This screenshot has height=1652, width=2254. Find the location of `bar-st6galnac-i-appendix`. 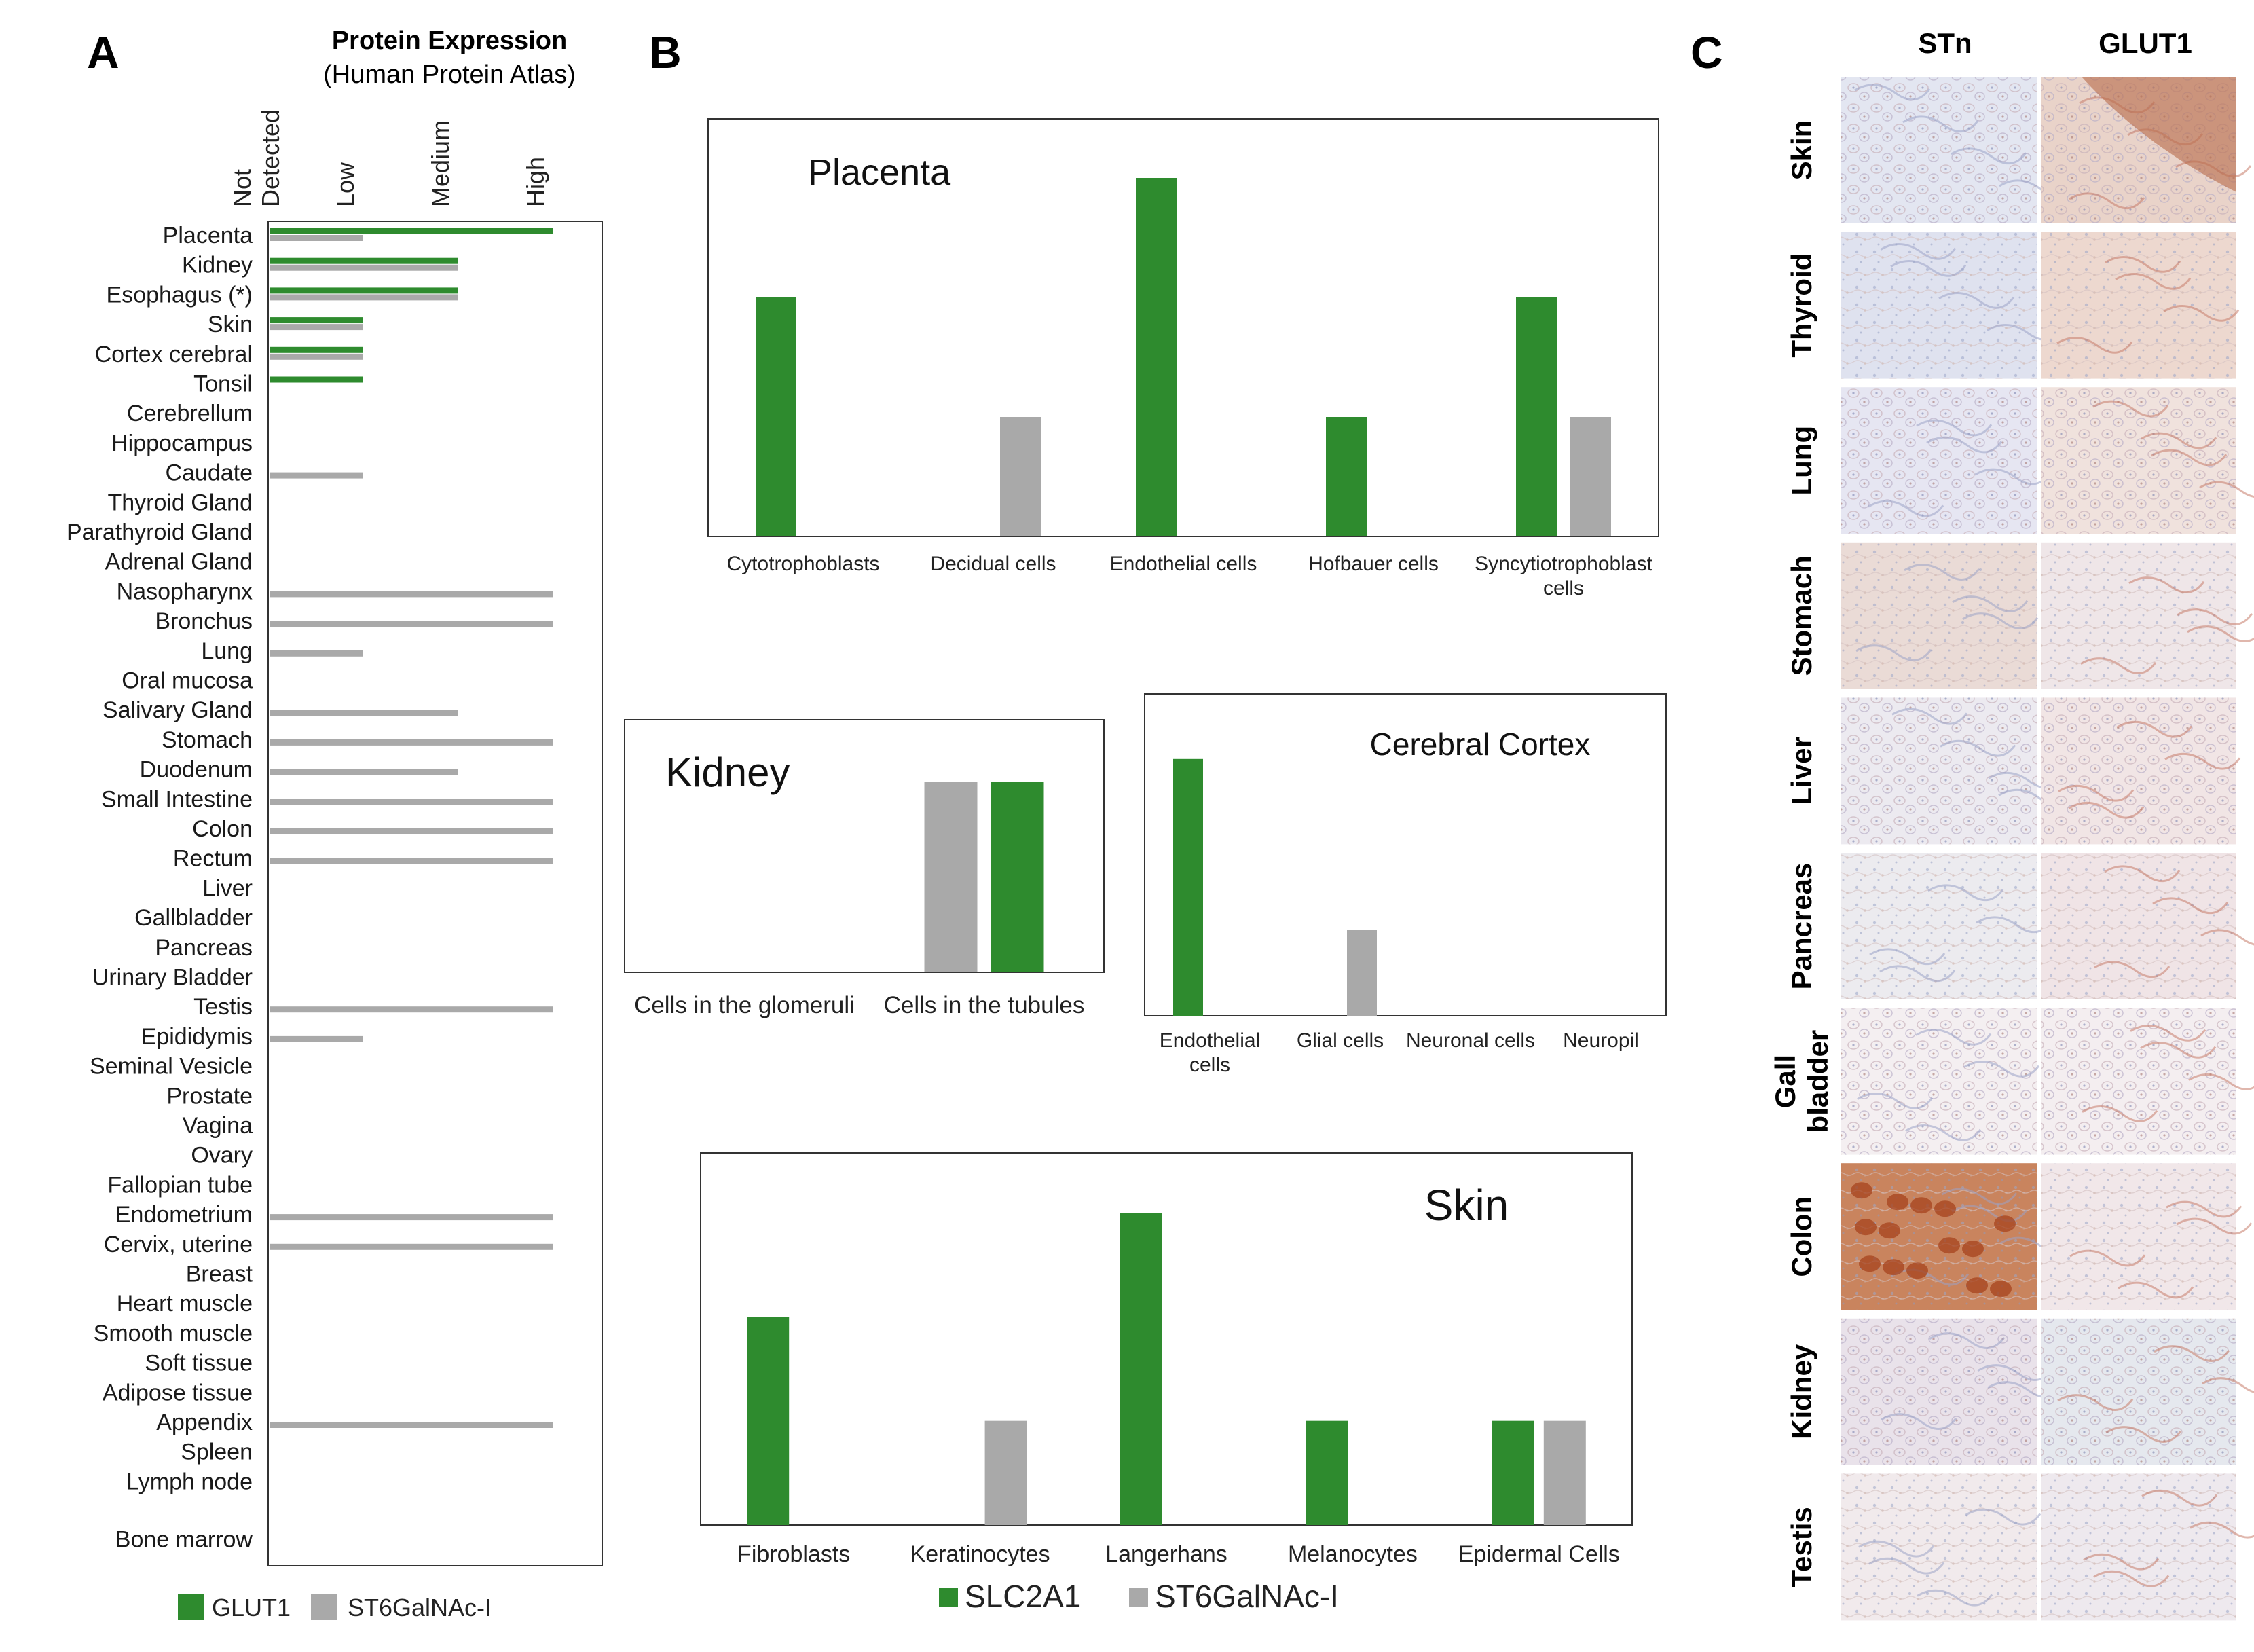

bar-st6galnac-i-appendix is located at coordinates (412, 1425).